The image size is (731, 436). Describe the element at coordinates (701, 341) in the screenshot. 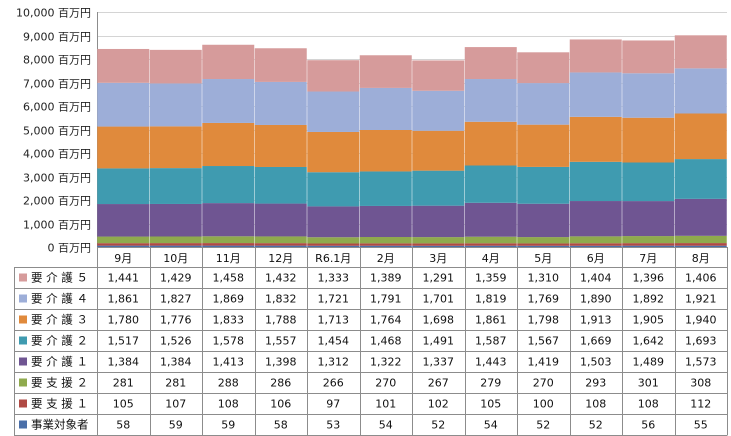

I see `data-label: 1,693` at that location.